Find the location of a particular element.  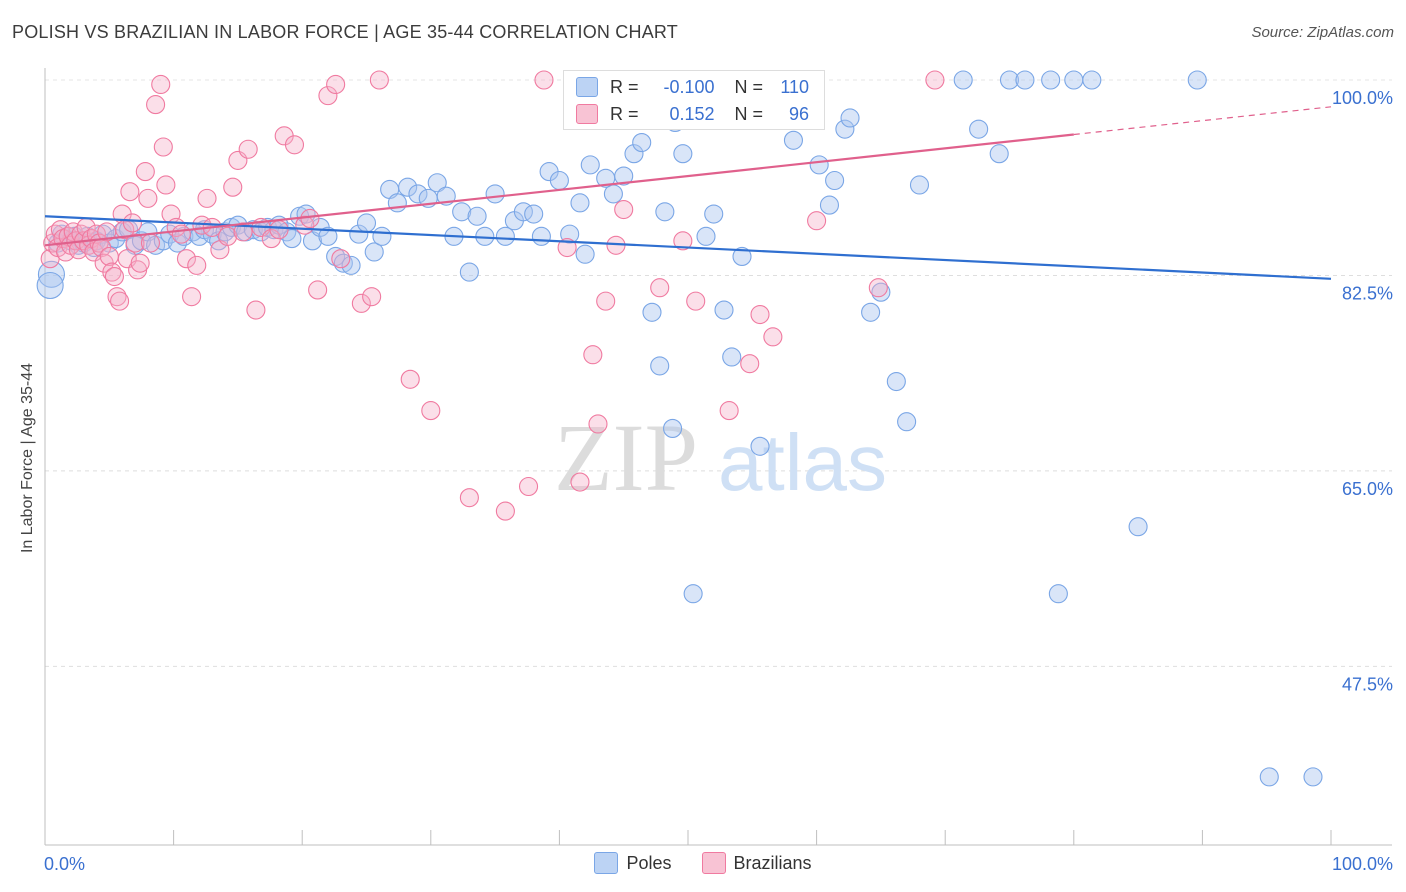

source-label: Source: ZipAtlas.com is located at coordinates (1322, 32).